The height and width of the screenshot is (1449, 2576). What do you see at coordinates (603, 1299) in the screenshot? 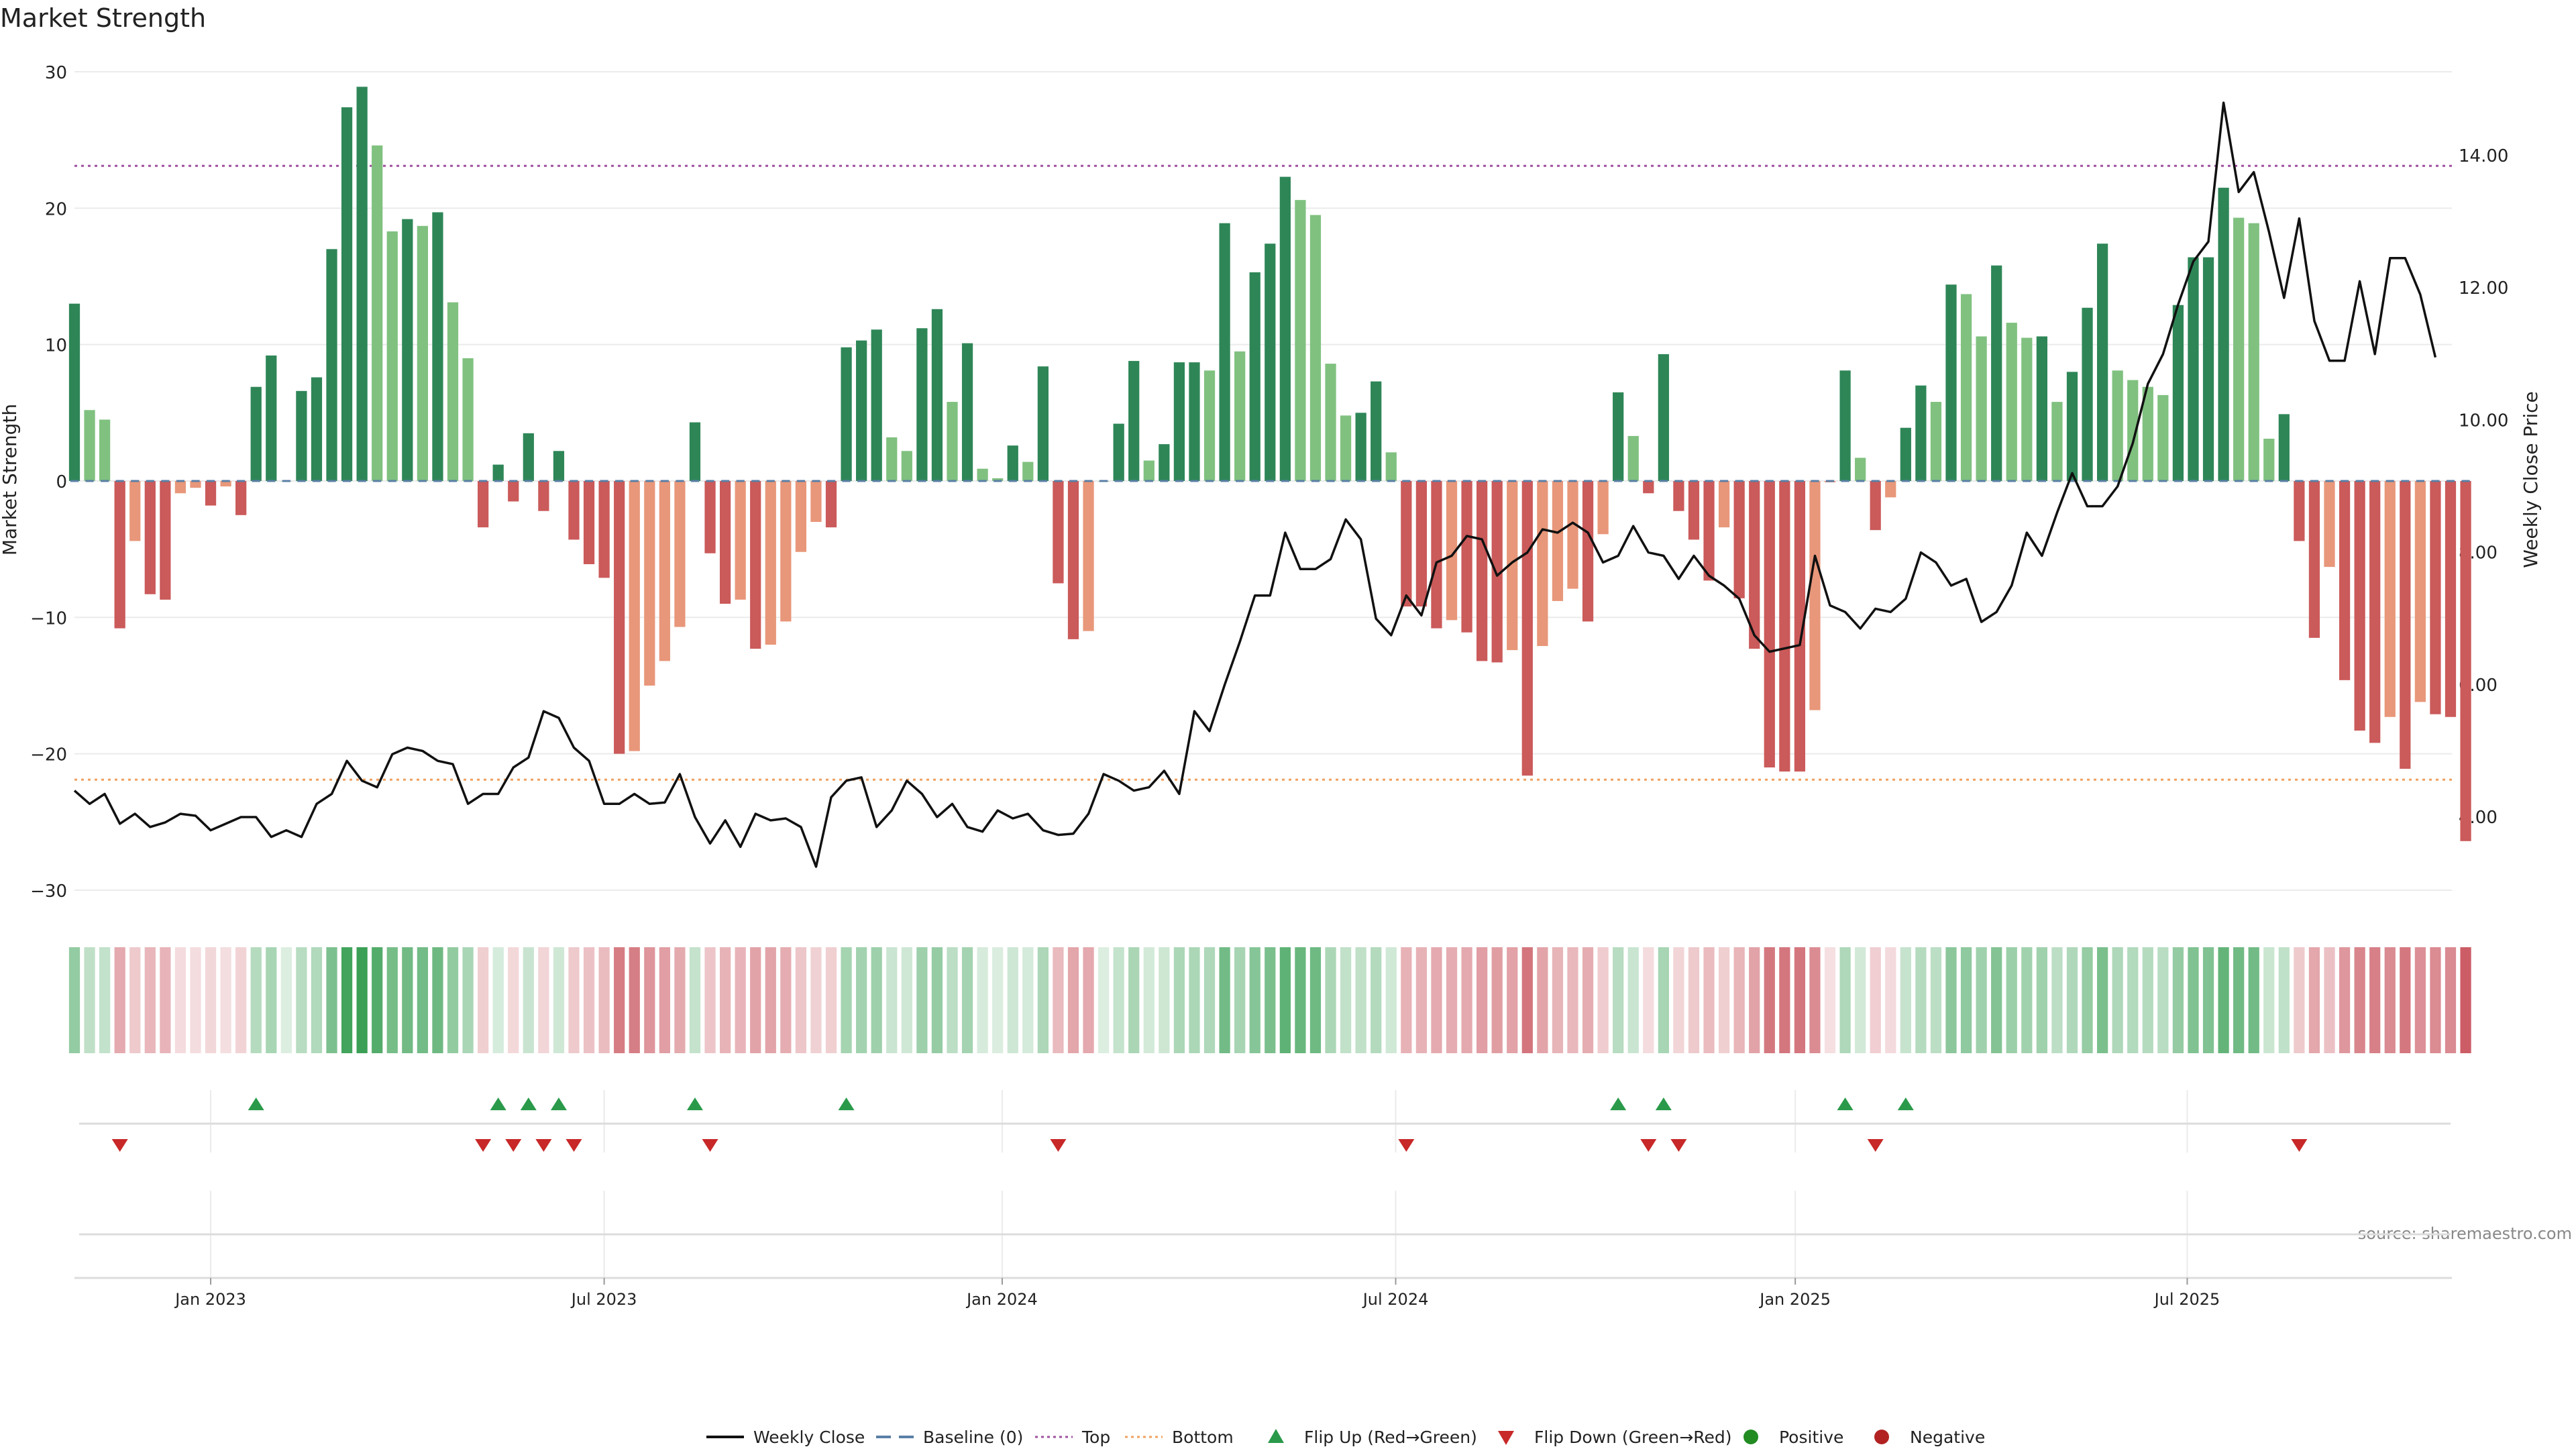
I see `x-tick-label: Jul 2023` at bounding box center [603, 1299].